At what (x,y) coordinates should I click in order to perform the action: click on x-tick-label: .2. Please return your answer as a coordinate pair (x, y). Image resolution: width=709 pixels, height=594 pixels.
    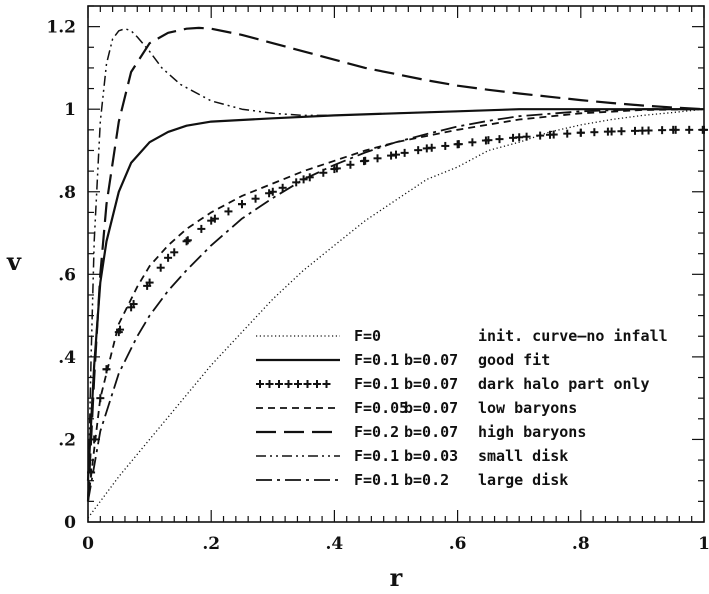
    Looking at the image, I should click on (211, 544).